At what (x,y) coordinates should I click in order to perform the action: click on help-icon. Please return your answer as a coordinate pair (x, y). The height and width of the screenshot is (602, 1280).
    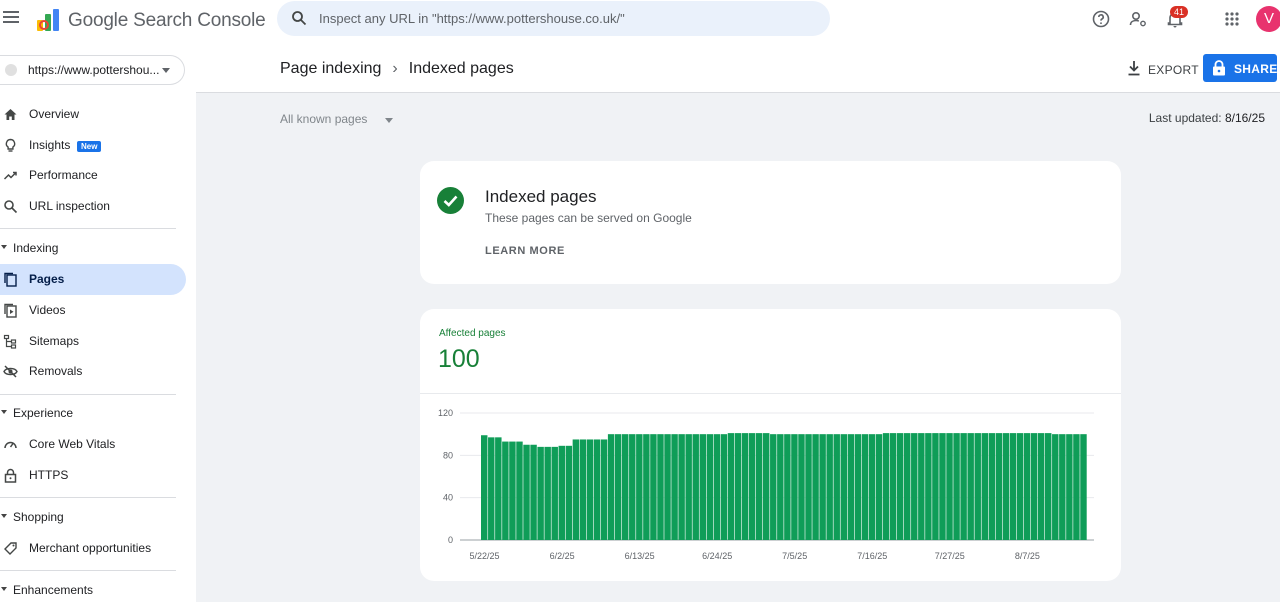
    Looking at the image, I should click on (1101, 19).